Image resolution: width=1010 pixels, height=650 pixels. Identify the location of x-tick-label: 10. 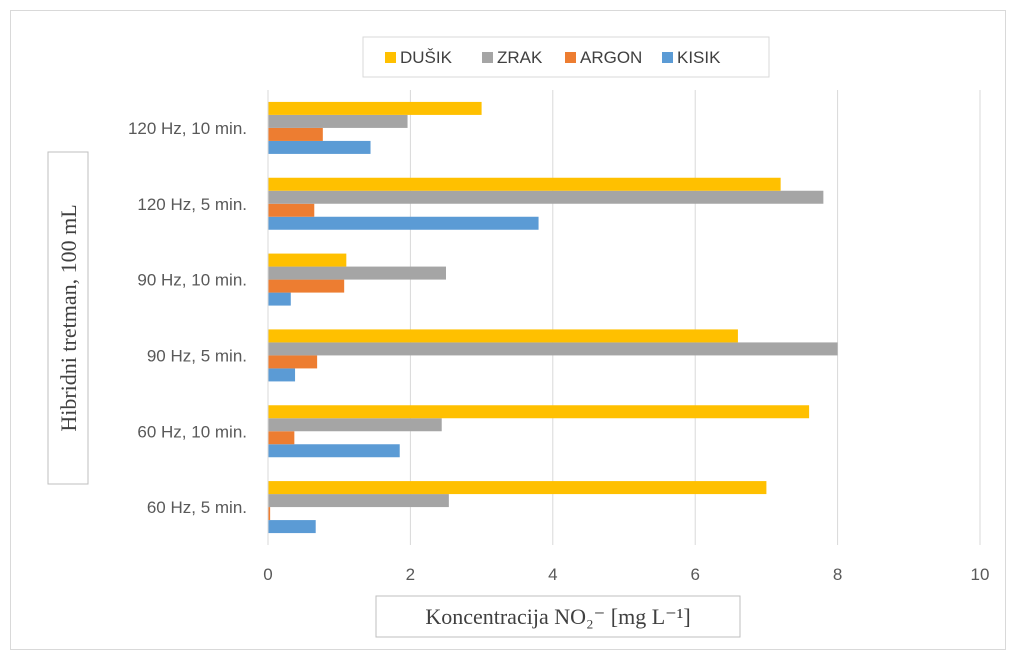
(980, 574).